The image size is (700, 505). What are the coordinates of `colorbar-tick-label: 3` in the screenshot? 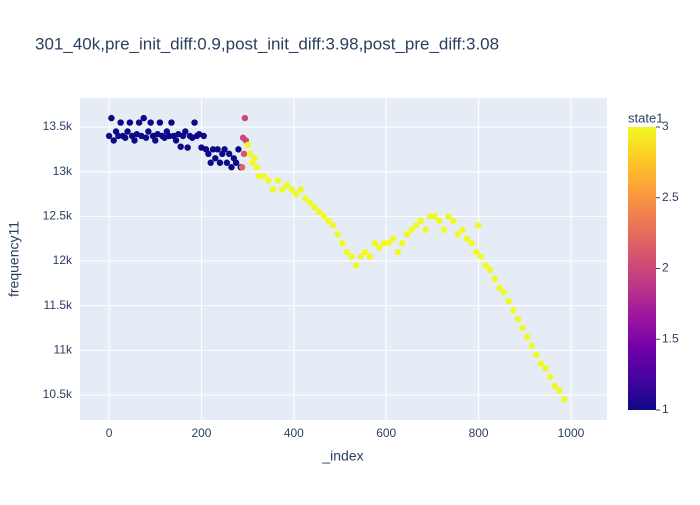 It's located at (665, 126).